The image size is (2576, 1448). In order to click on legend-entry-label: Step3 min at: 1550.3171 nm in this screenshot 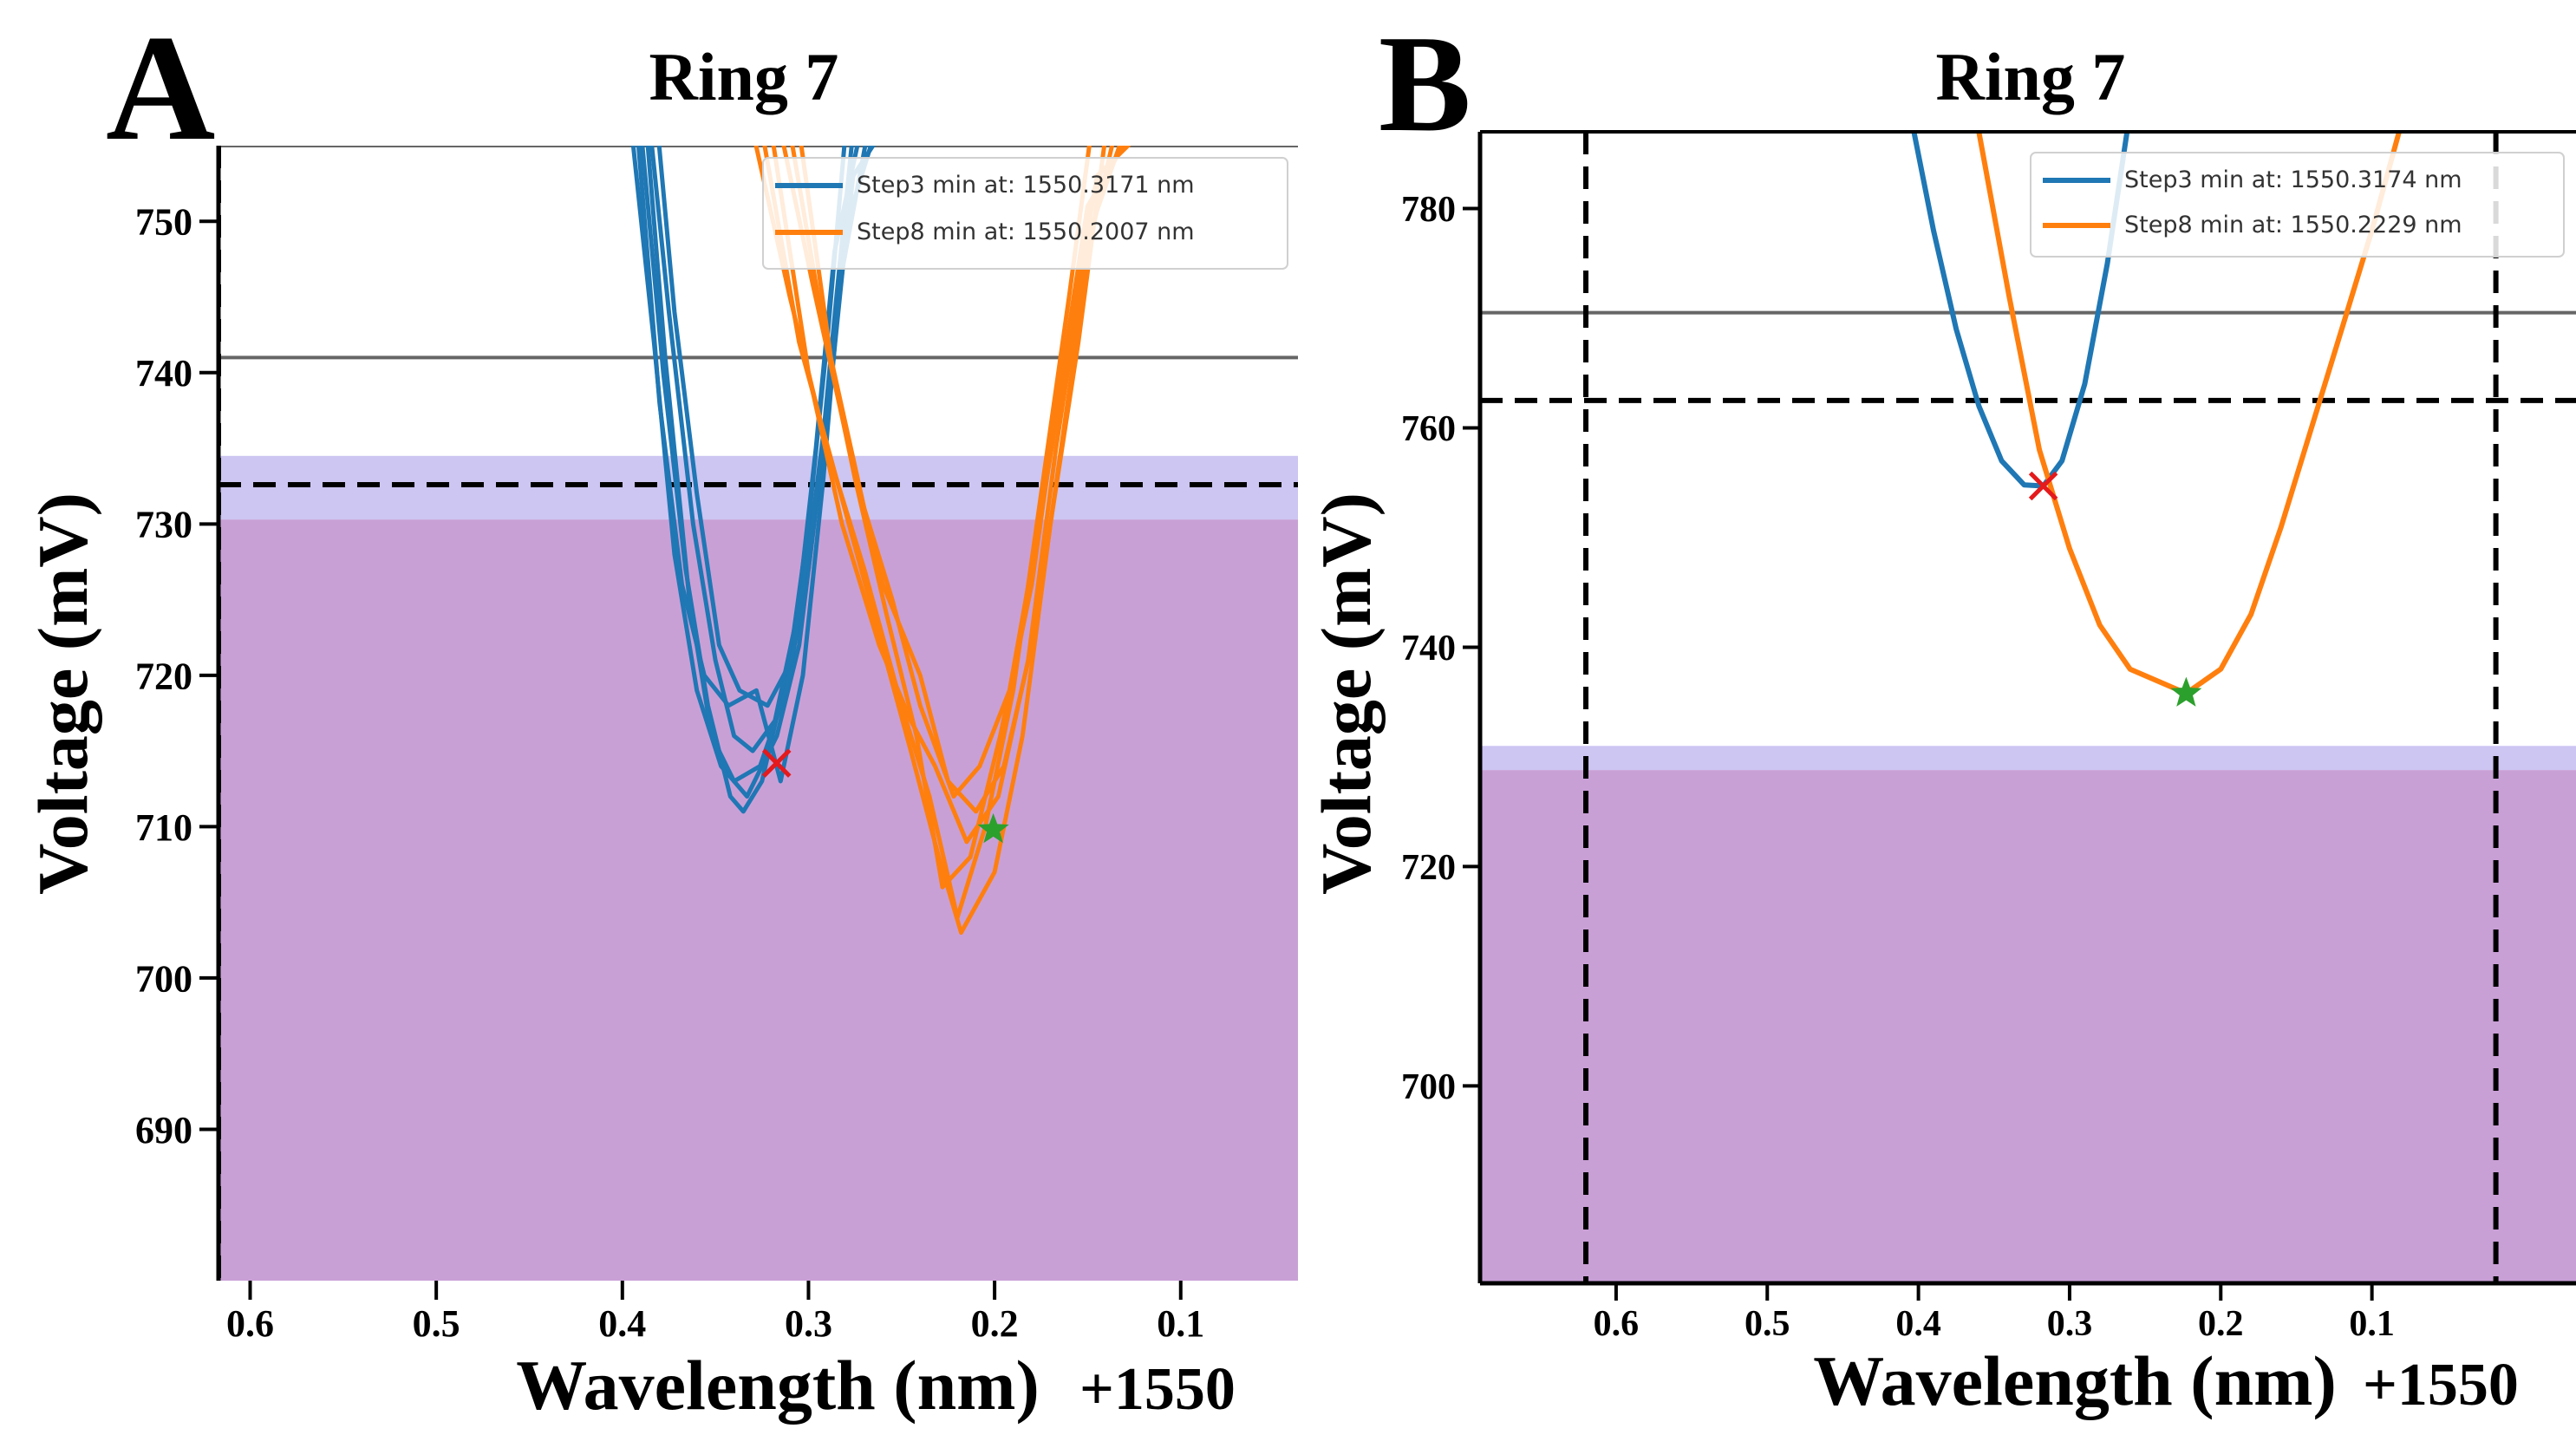, I will do `click(1026, 185)`.